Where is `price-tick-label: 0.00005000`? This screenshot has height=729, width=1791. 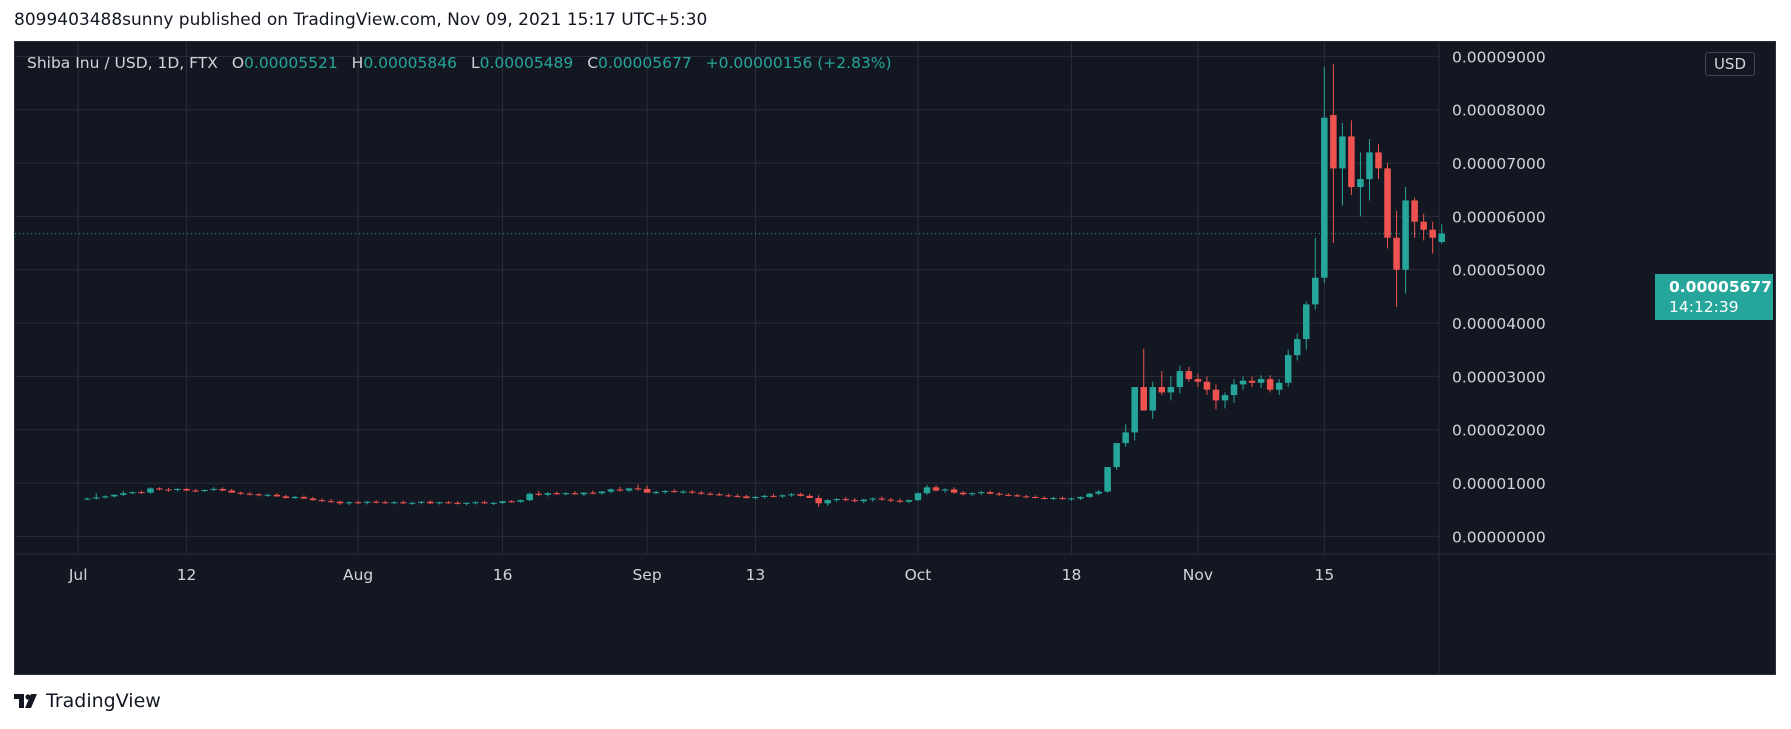 price-tick-label: 0.00005000 is located at coordinates (1499, 271).